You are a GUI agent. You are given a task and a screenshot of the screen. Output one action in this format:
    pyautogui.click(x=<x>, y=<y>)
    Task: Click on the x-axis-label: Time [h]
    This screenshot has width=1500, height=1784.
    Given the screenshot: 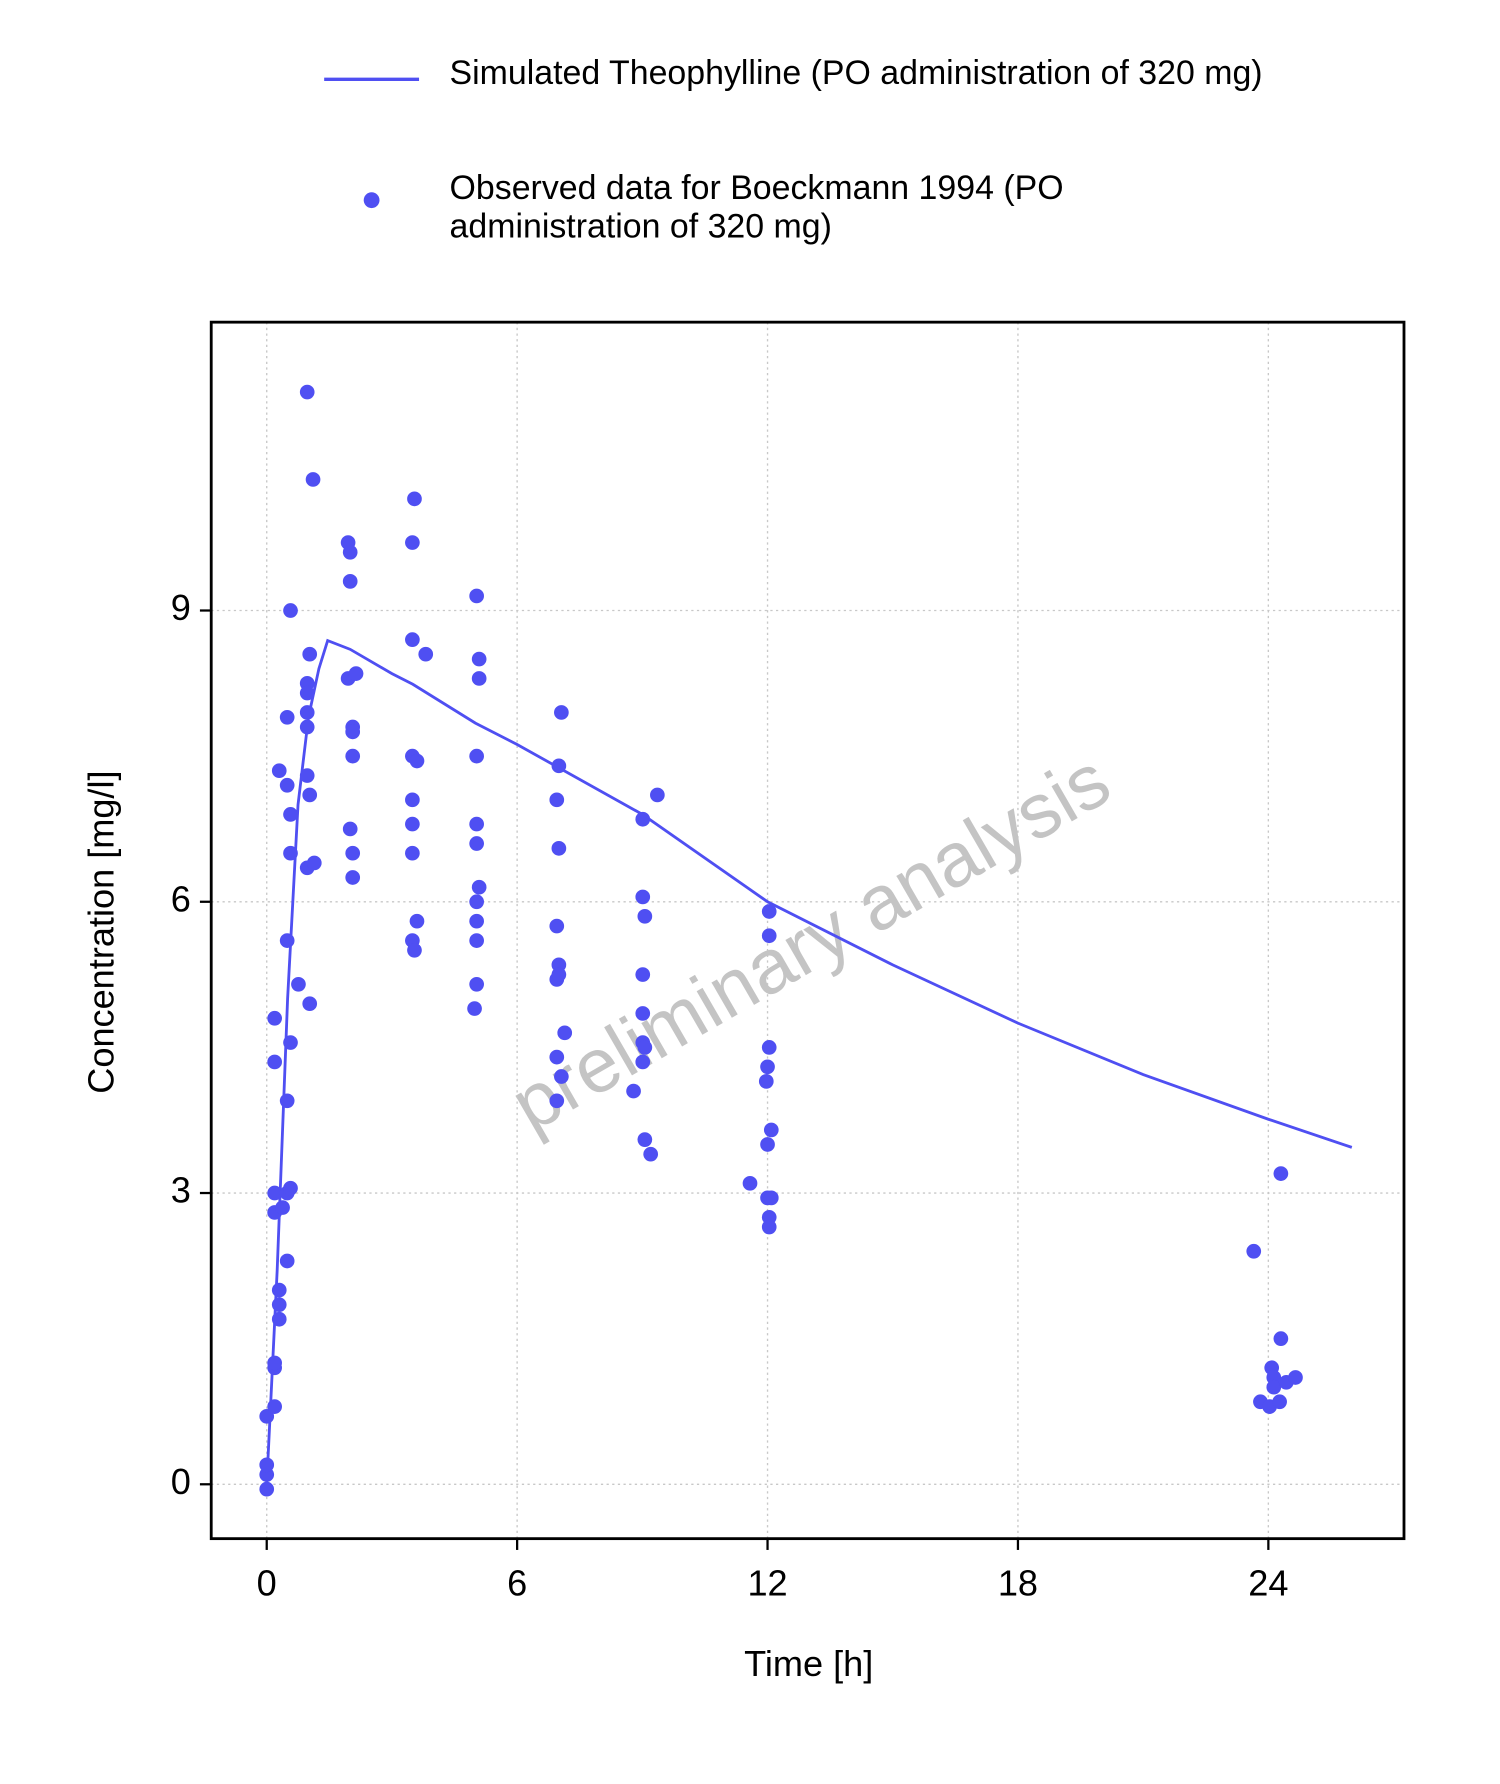 What is the action you would take?
    pyautogui.click(x=808, y=1663)
    